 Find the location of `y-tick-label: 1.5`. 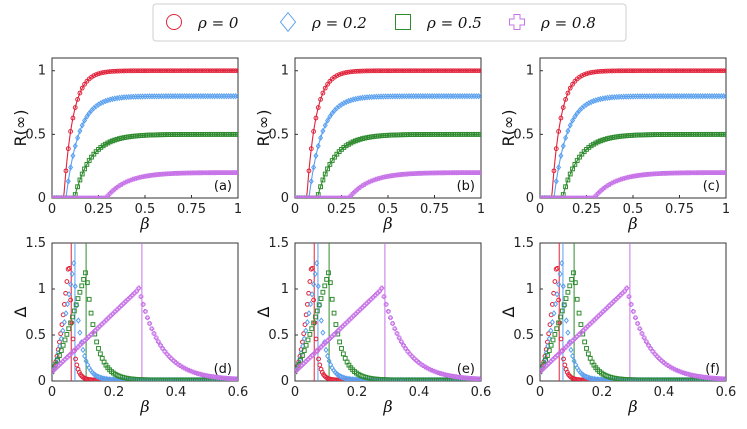

y-tick-label: 1.5 is located at coordinates (523, 243).